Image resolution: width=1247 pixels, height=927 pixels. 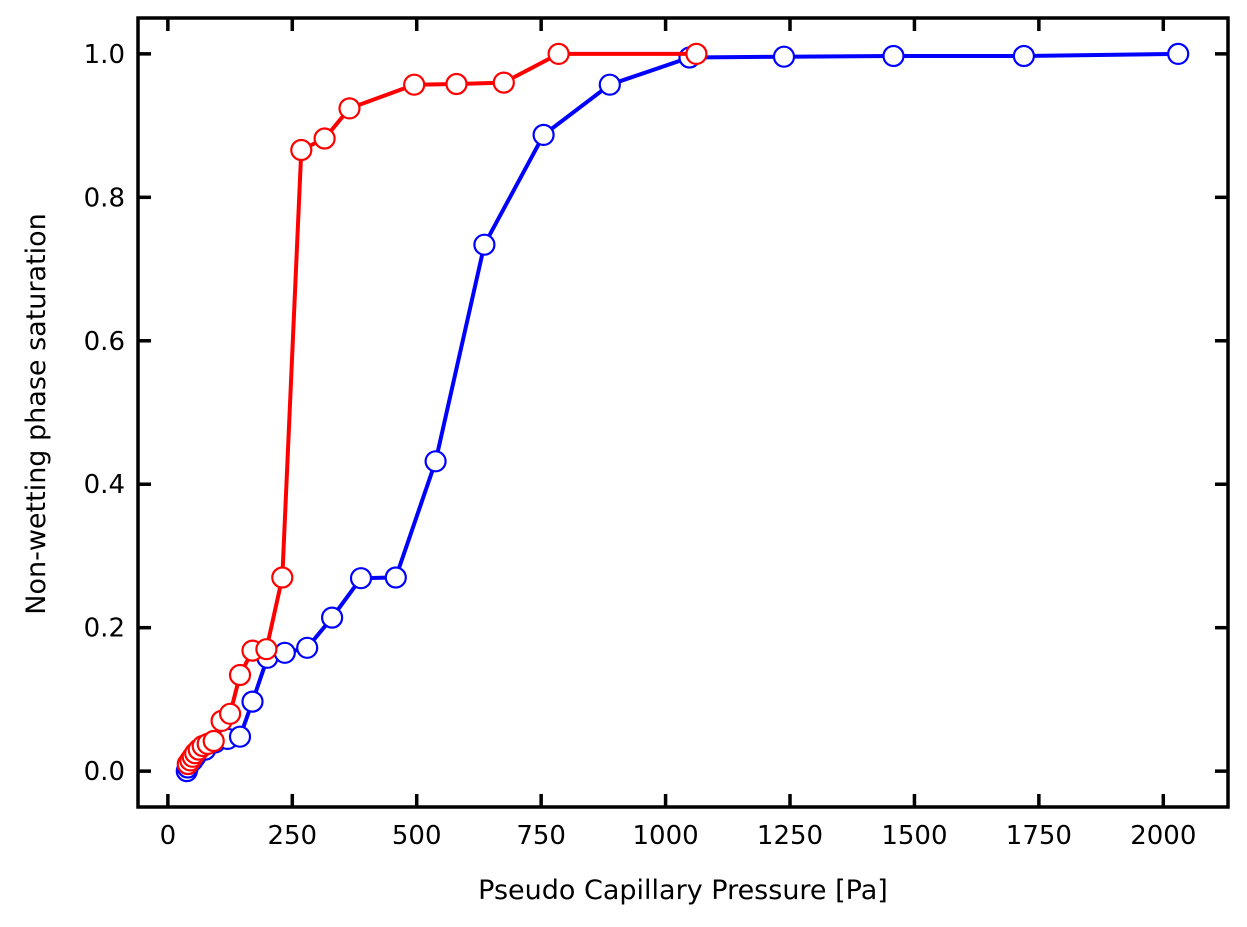 I want to click on x-tick-label: 1000, so click(x=665, y=836).